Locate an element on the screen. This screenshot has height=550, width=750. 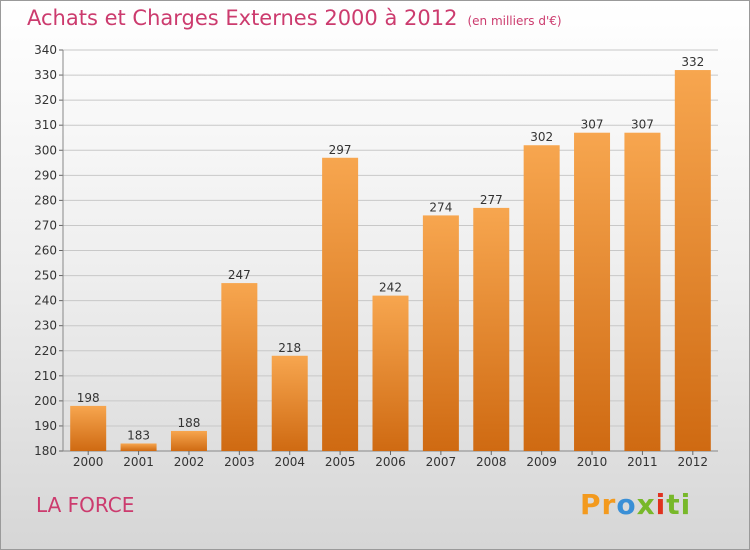
logo-part-5: ti is located at coordinates (679, 504).